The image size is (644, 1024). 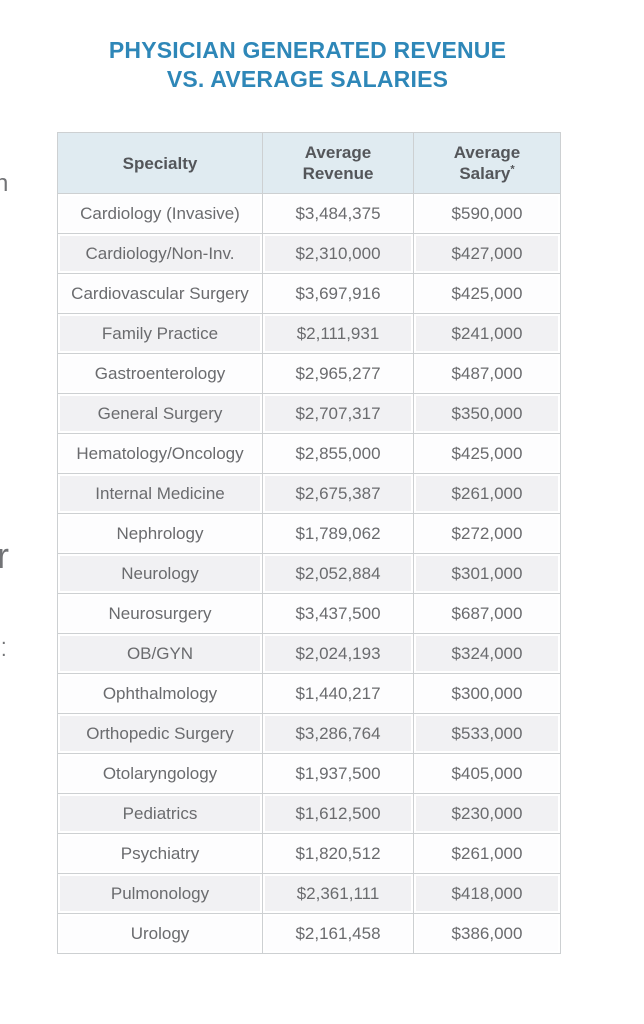 What do you see at coordinates (160, 733) in the screenshot?
I see `specialty-cell: Orthopedic Surgery` at bounding box center [160, 733].